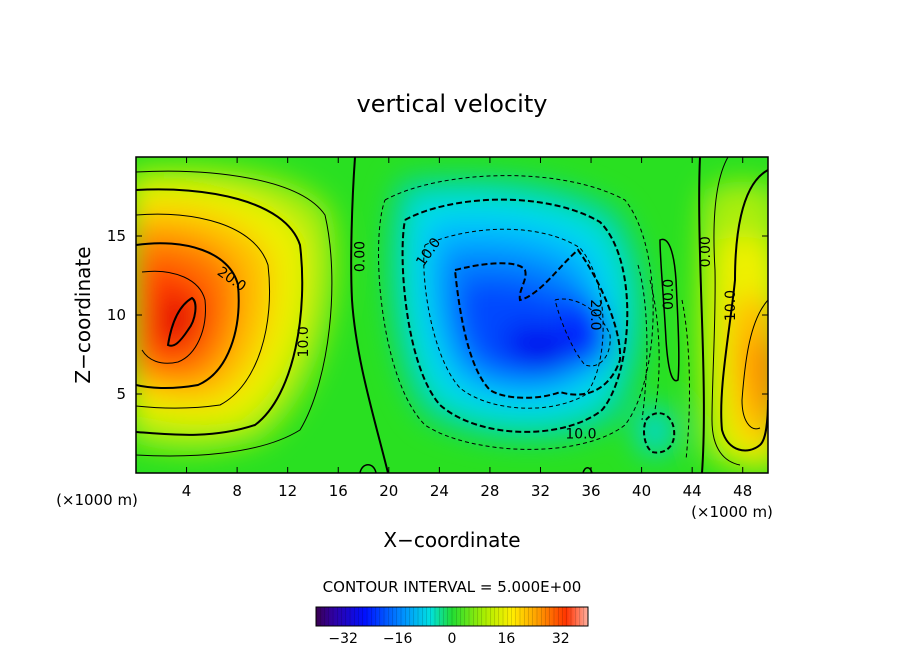  I want to click on x-tick-label: 8, so click(237, 491).